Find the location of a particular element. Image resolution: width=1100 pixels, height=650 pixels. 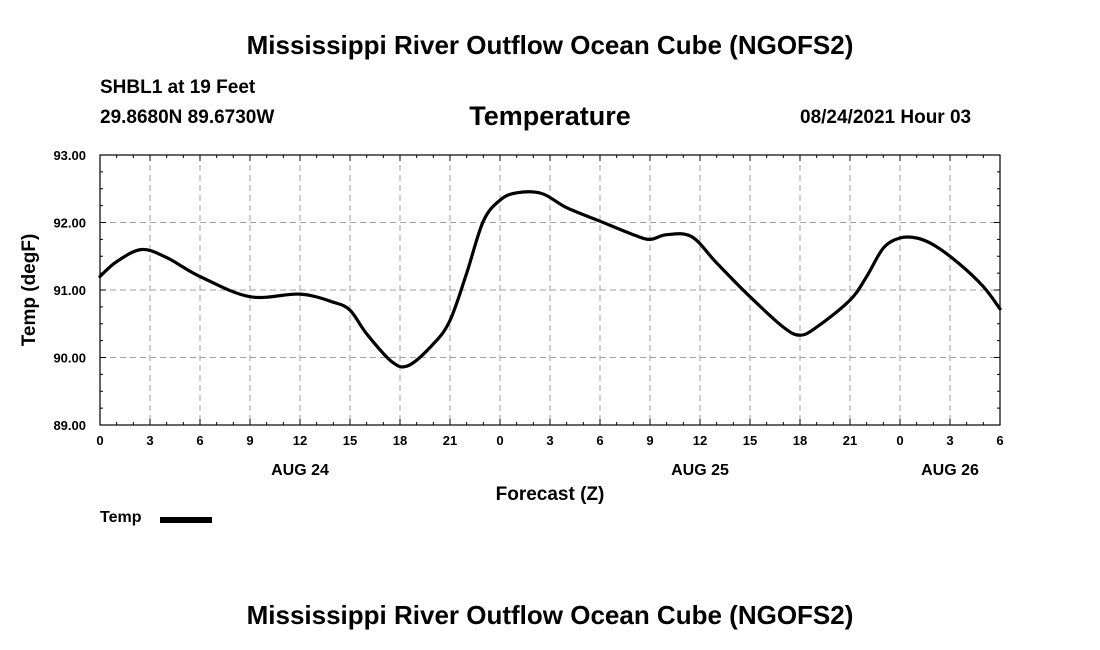

y-tick-label: 92.00 is located at coordinates (69, 223).